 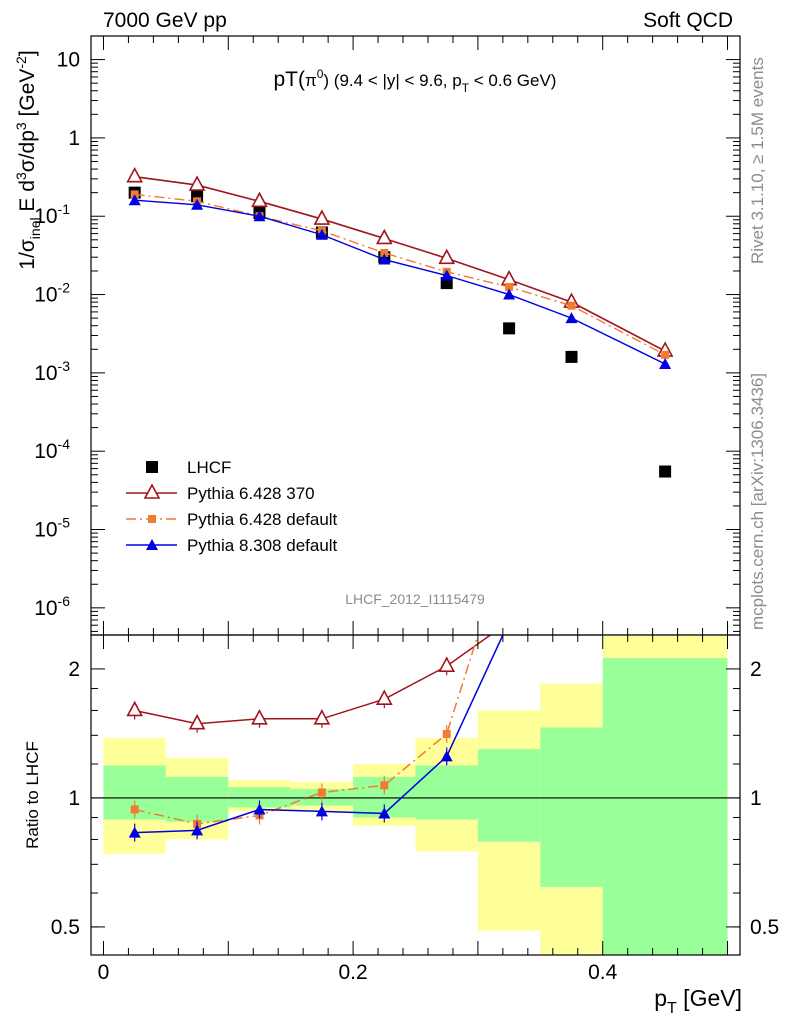 I want to click on y-tick-label: 10⁻³, so click(x=52, y=371).